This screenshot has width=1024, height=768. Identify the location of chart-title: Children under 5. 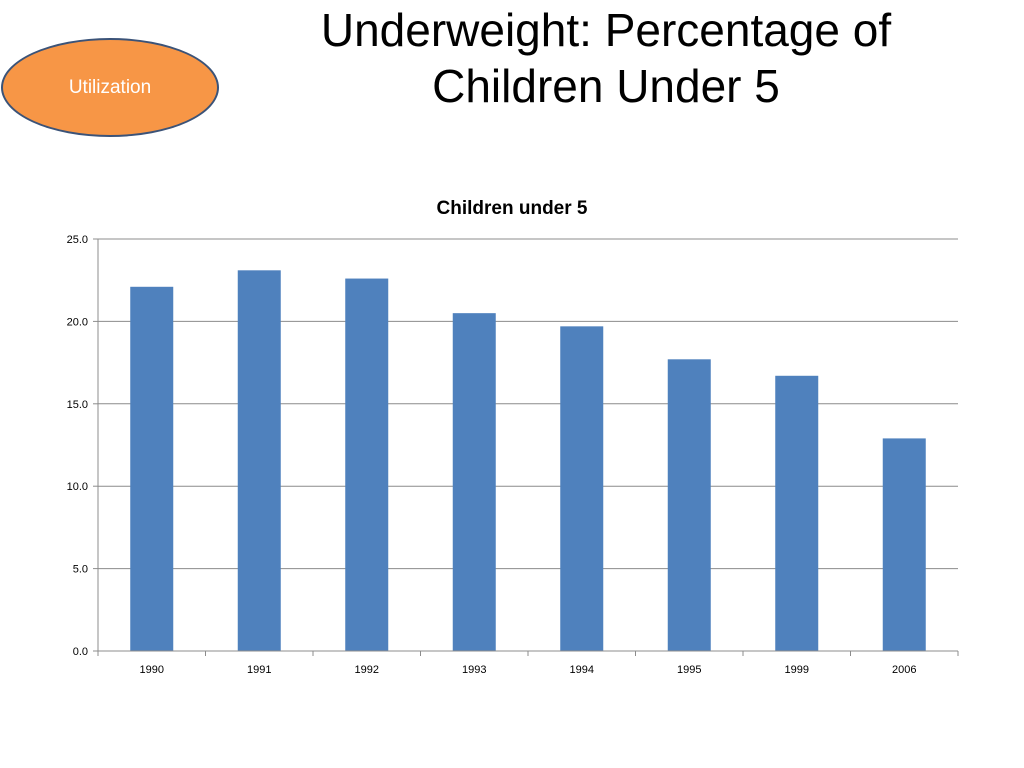
(512, 208).